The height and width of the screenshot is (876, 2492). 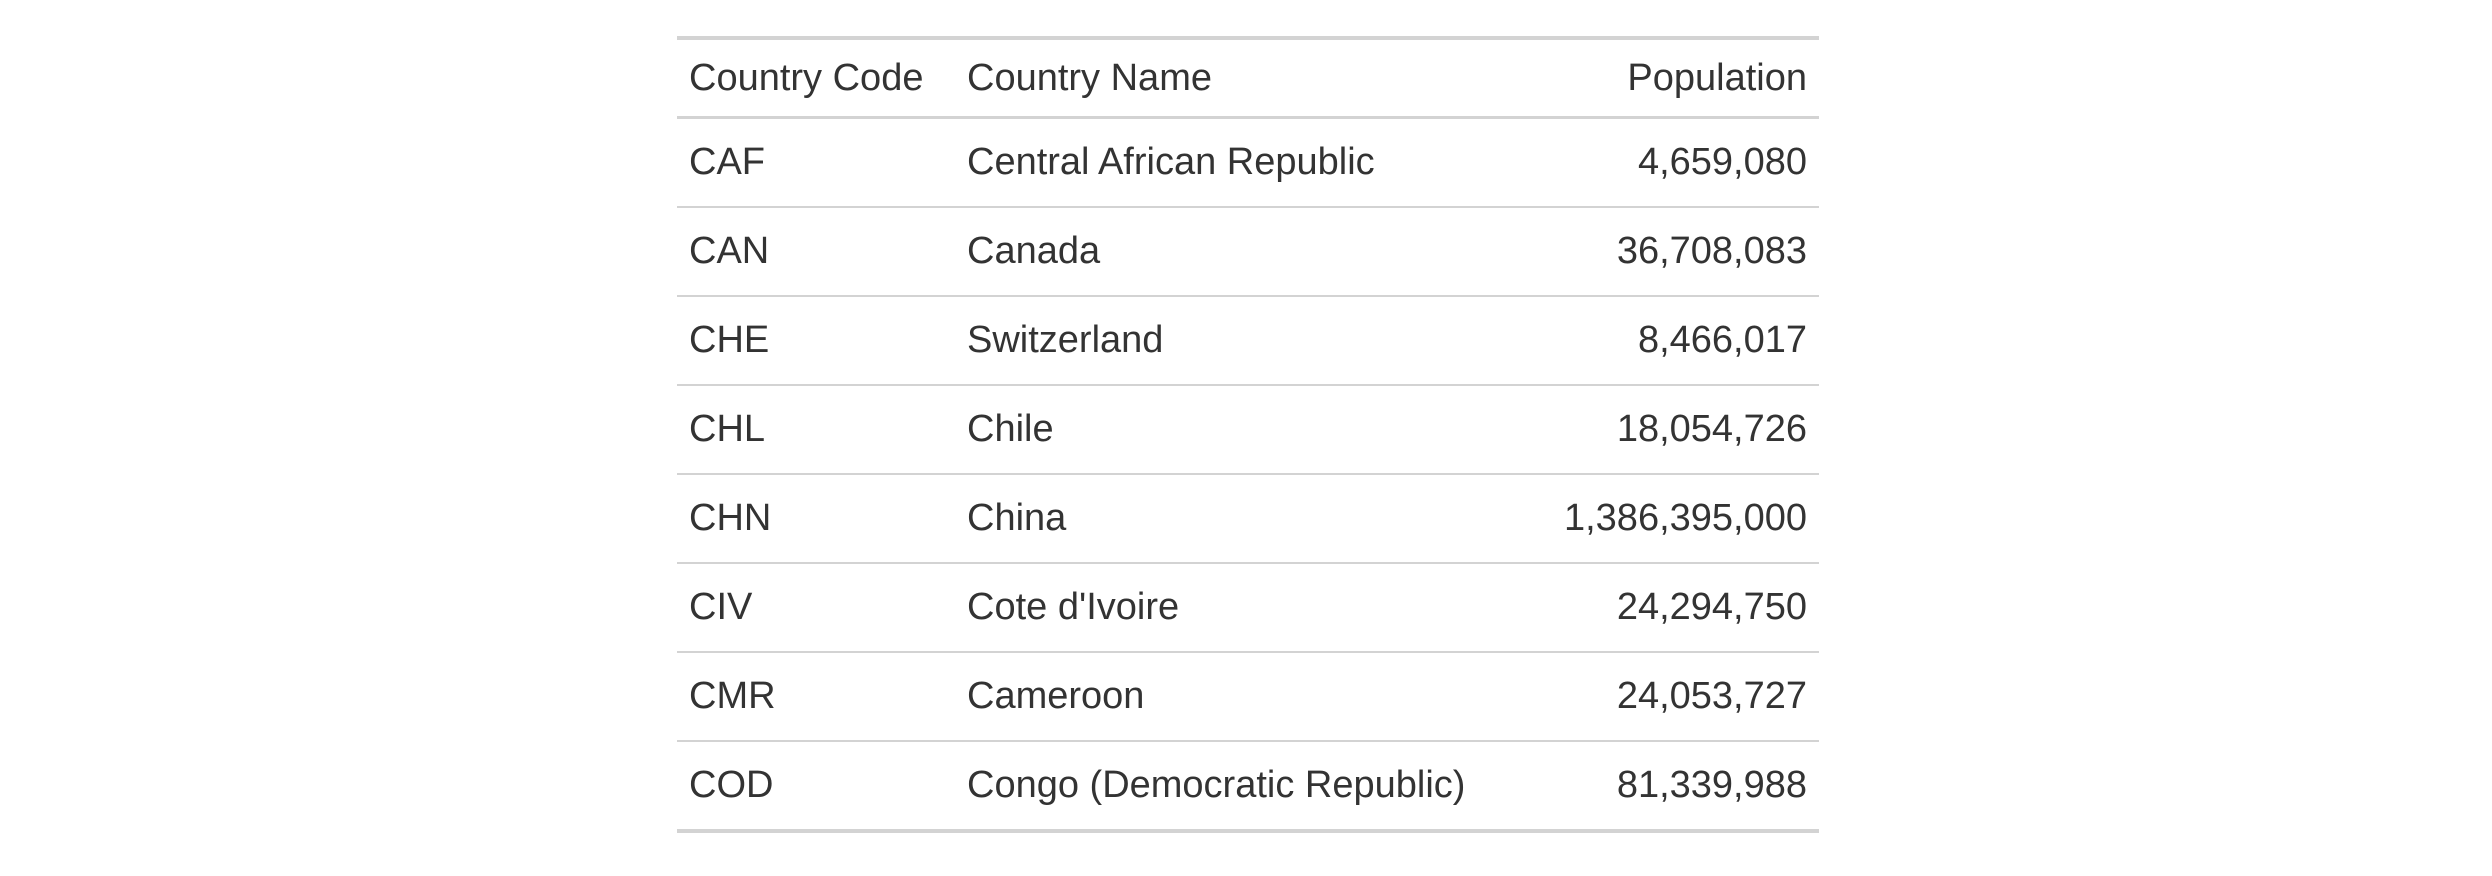 I want to click on cell-population: 36,708,083, so click(x=1679, y=251).